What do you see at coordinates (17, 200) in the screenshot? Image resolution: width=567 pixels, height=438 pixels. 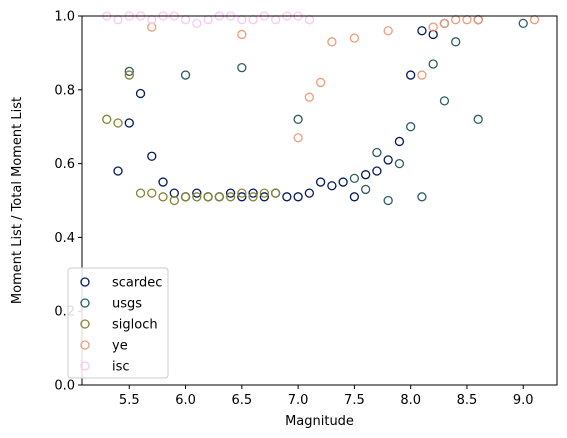 I see `y-axis-label: Moment List / Total Moment List` at bounding box center [17, 200].